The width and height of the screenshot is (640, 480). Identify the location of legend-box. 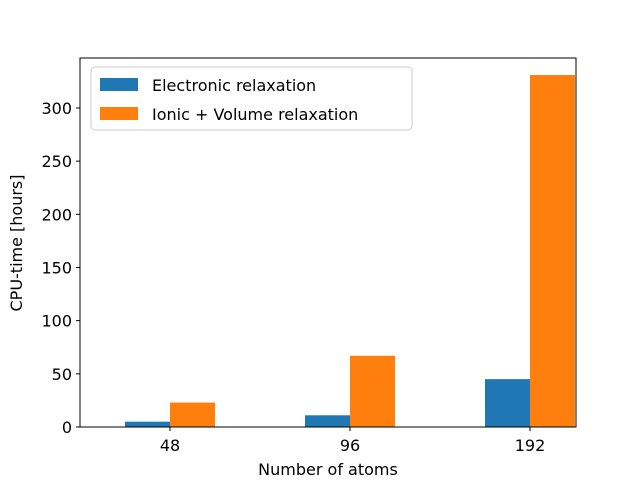
(251, 98).